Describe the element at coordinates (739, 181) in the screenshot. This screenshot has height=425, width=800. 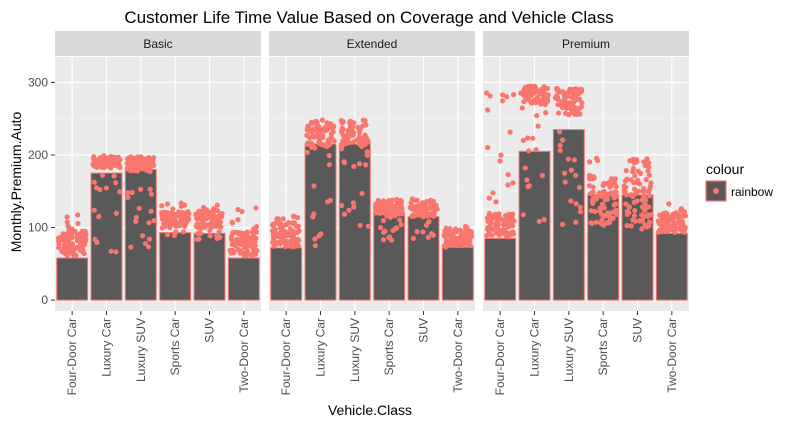
I see `legend: colour rainbow` at that location.